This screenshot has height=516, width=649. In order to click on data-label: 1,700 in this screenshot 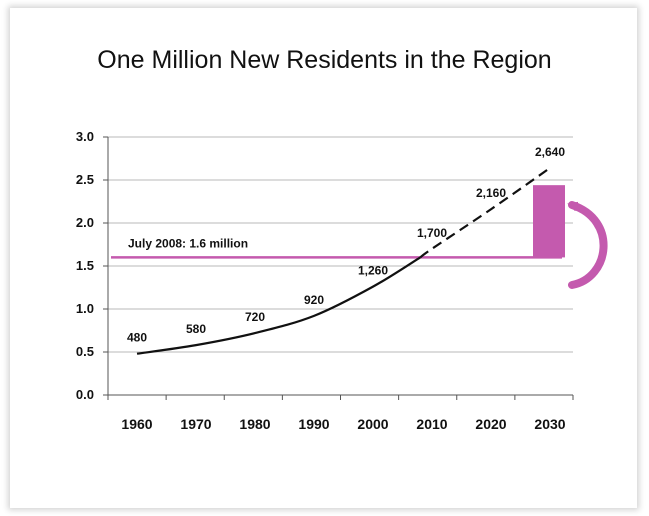, I will do `click(432, 233)`.